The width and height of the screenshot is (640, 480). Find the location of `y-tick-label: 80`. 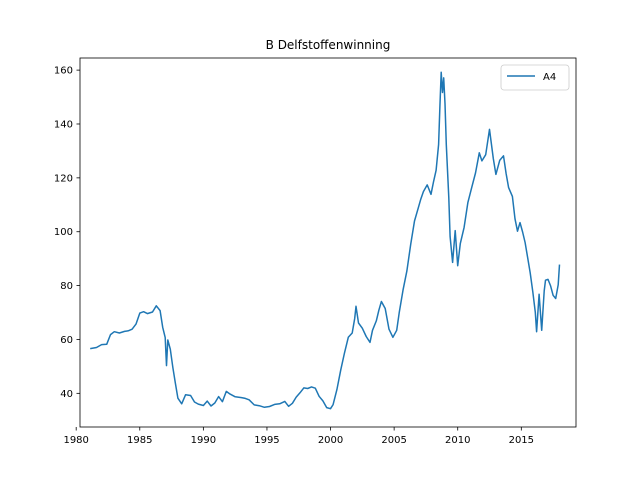

y-tick-label: 80 is located at coordinates (66, 286).